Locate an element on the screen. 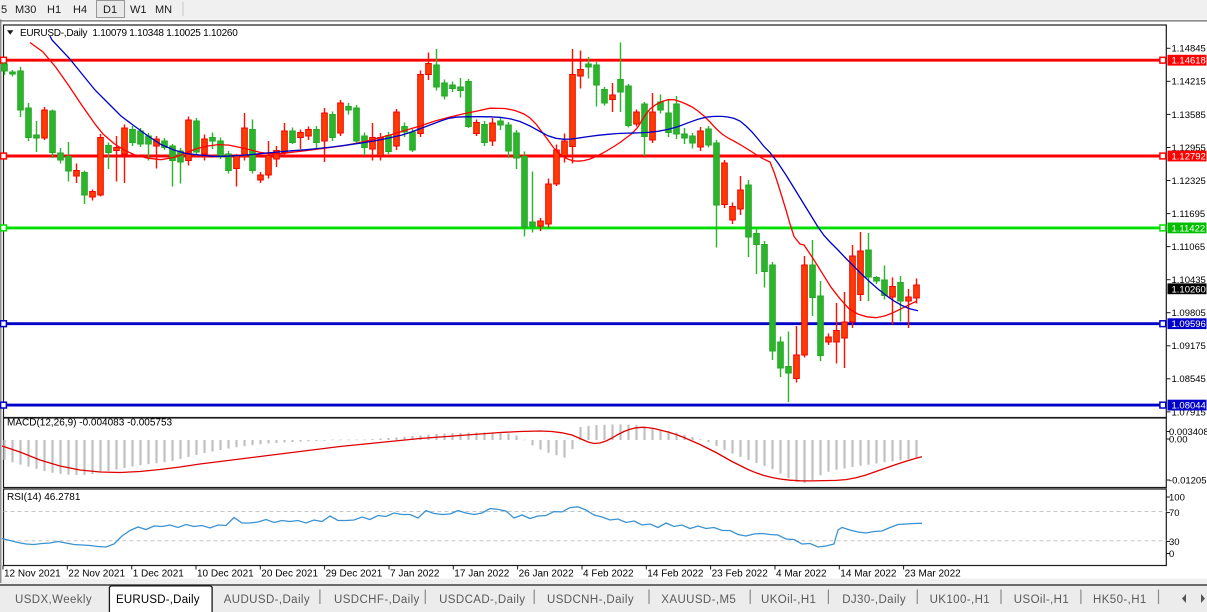  svg-text: USDX,Weekly is located at coordinates (53, 600).